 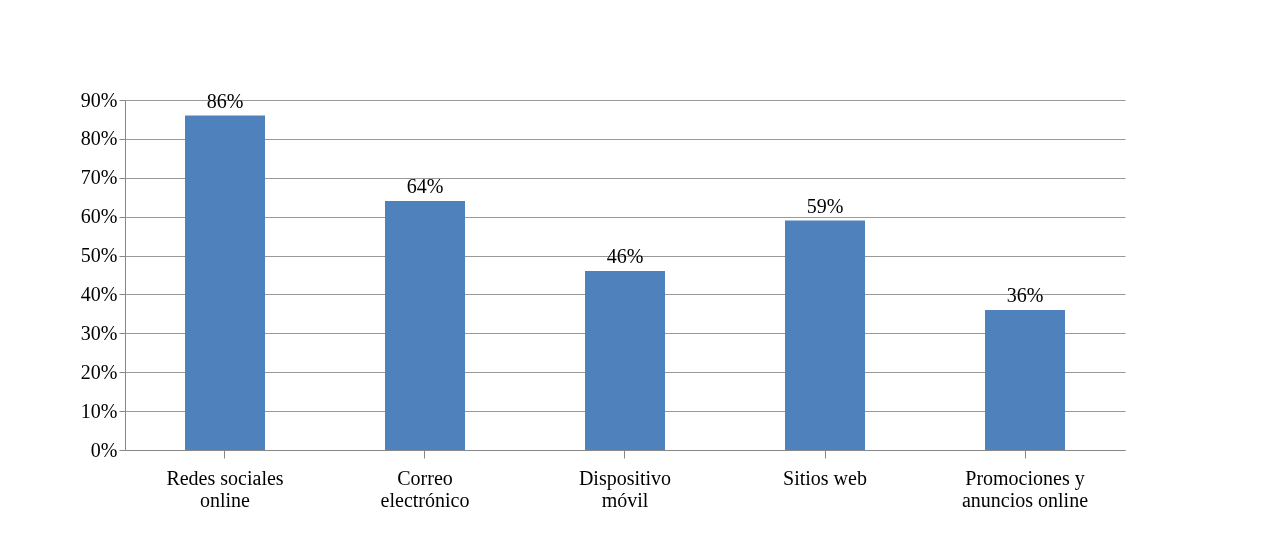 What do you see at coordinates (99, 255) in the screenshot?
I see `y-tick-label: 50%` at bounding box center [99, 255].